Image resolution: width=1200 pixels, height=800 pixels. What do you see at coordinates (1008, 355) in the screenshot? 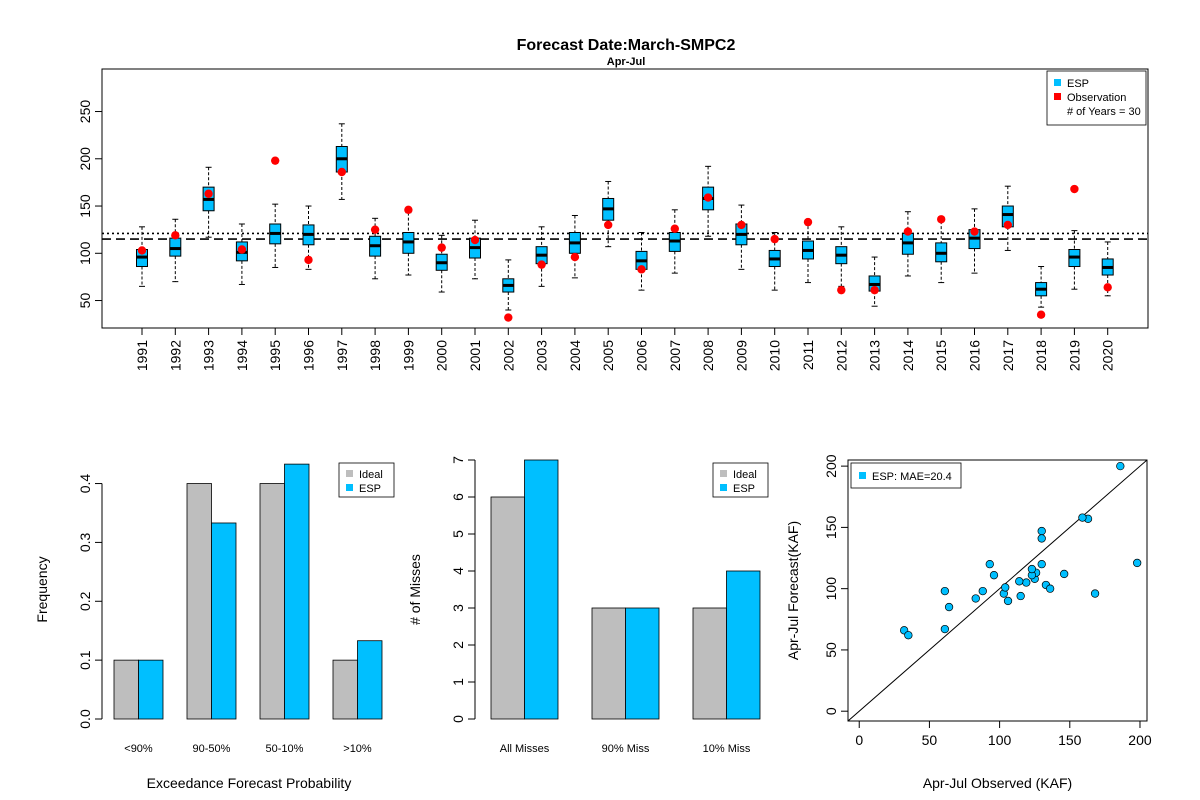
I see `x-tick-label: 2017` at bounding box center [1008, 355].